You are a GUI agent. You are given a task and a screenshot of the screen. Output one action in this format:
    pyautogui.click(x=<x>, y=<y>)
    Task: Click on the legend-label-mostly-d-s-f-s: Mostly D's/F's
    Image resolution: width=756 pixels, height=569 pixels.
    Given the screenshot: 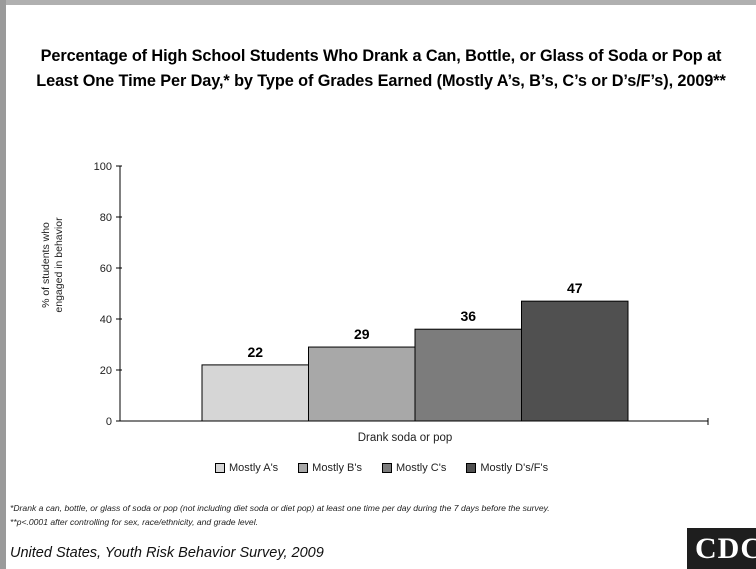 What is the action you would take?
    pyautogui.click(x=514, y=468)
    